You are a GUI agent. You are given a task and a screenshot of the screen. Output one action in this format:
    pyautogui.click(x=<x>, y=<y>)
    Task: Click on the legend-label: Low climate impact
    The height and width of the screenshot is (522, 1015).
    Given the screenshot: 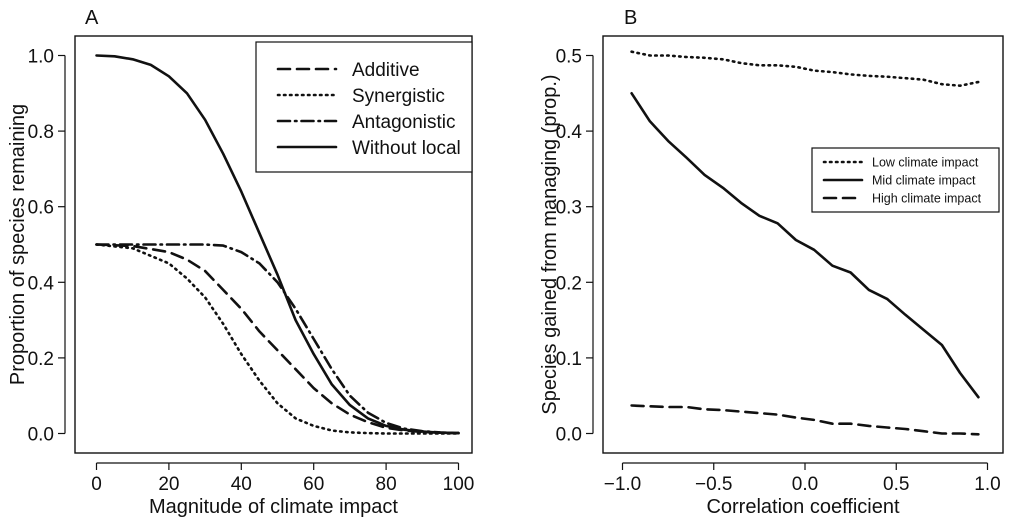 What is the action you would take?
    pyautogui.click(x=925, y=163)
    